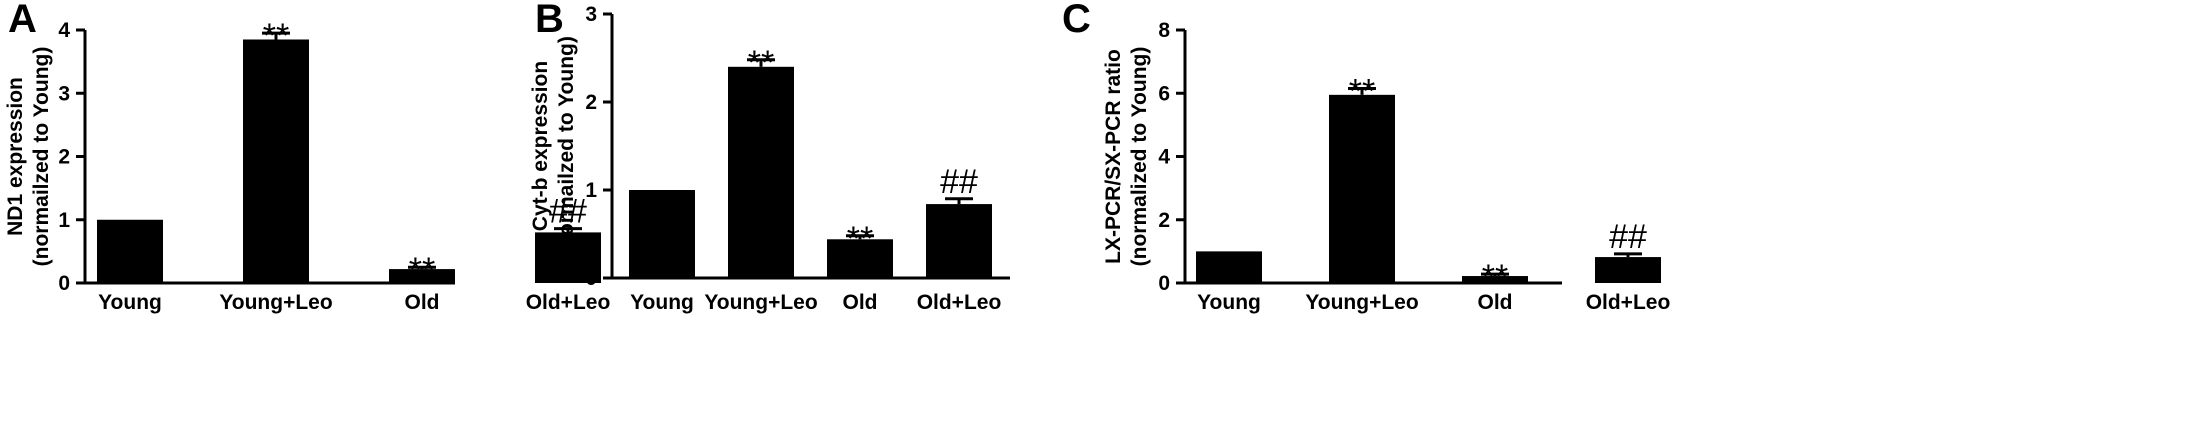 The width and height of the screenshot is (2200, 447). Describe the element at coordinates (549, 20) in the screenshot. I see `panel-letter: B` at that location.